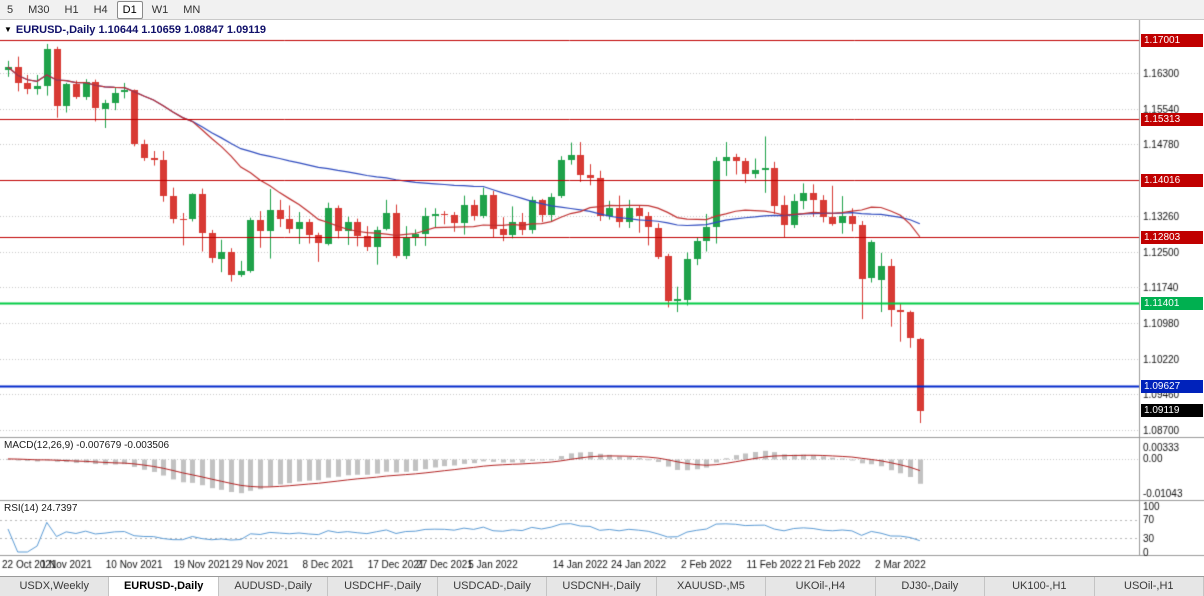  Describe the element at coordinates (1172, 386) in the screenshot. I see `price-level-badge-6: 1.09627` at that location.